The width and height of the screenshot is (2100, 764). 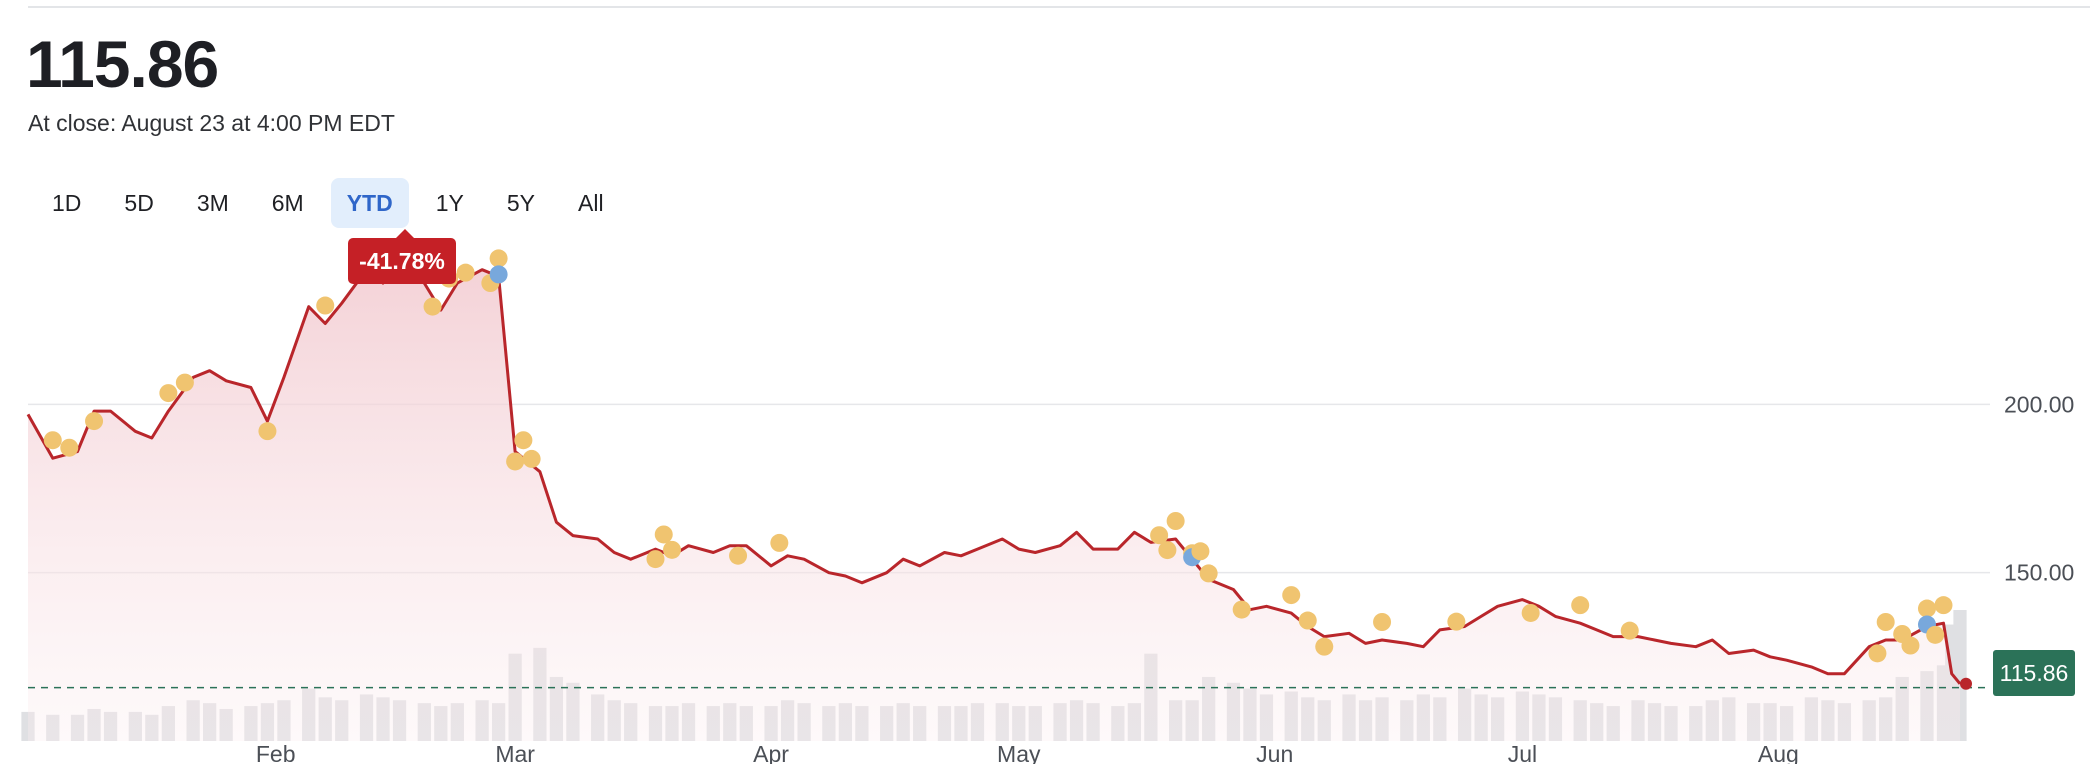 What do you see at coordinates (2039, 573) in the screenshot?
I see `y-tick-label: 150.00` at bounding box center [2039, 573].